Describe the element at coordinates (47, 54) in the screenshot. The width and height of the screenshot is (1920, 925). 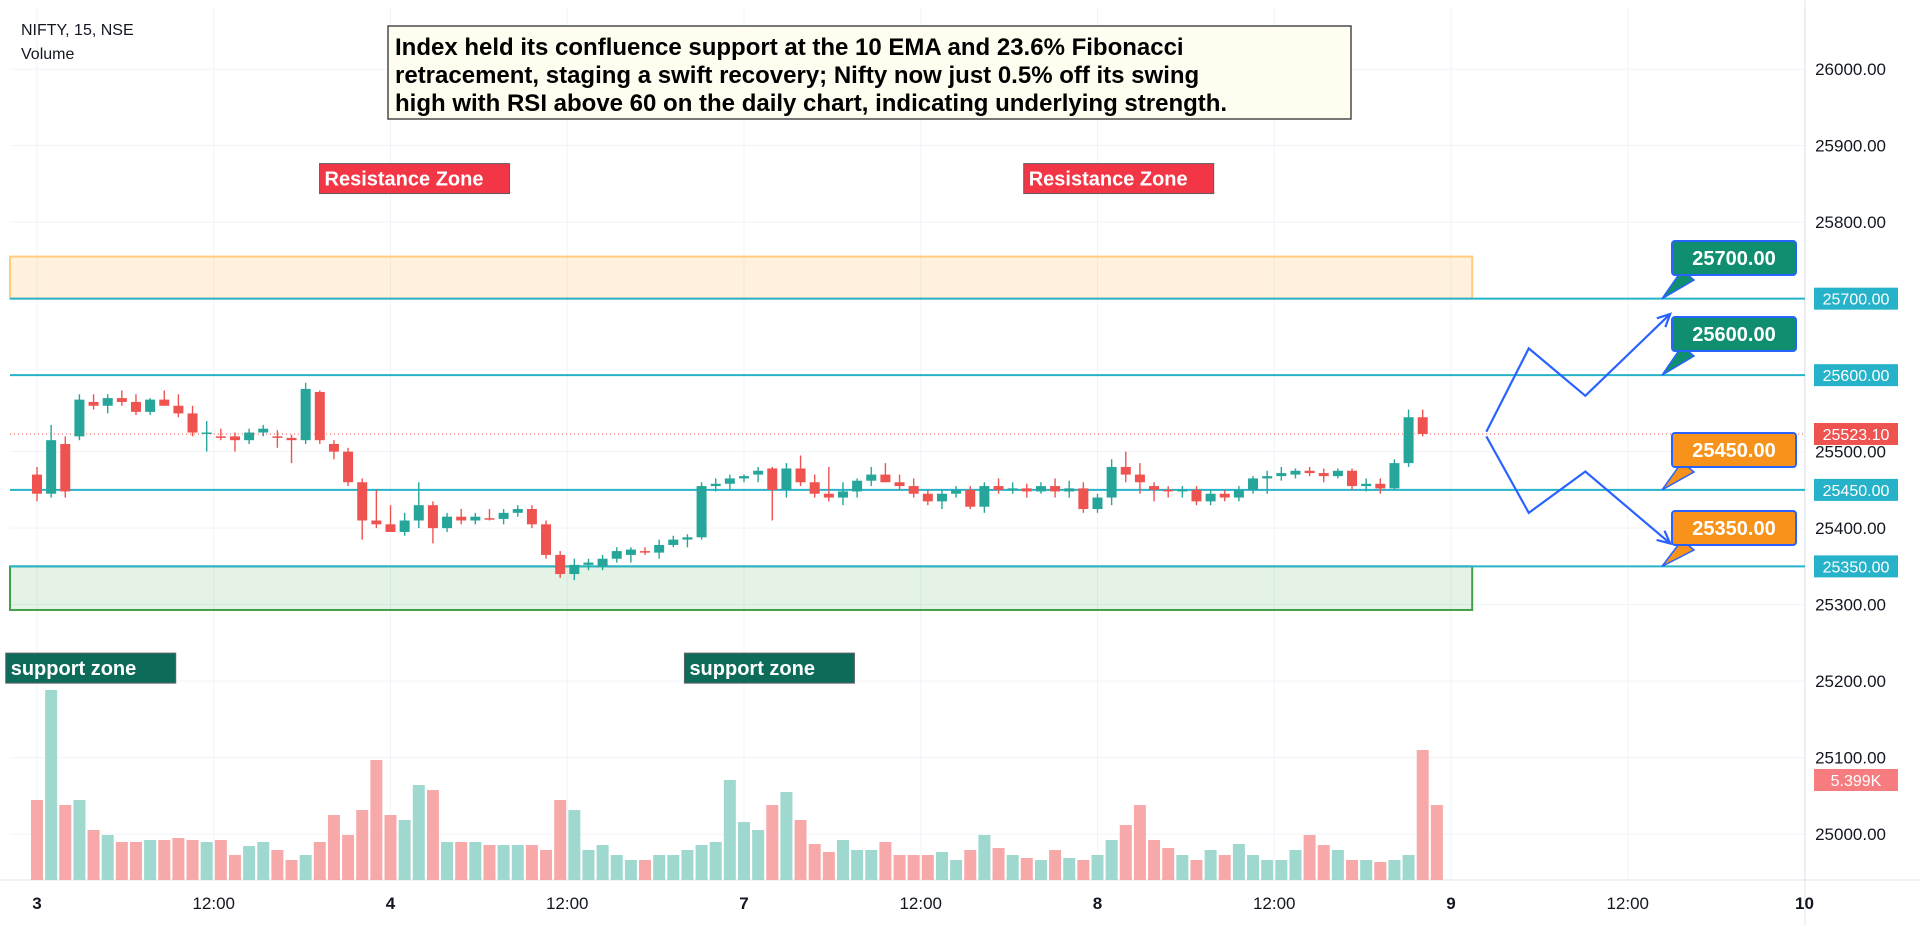
I see `volume-legend-label: Volume` at that location.